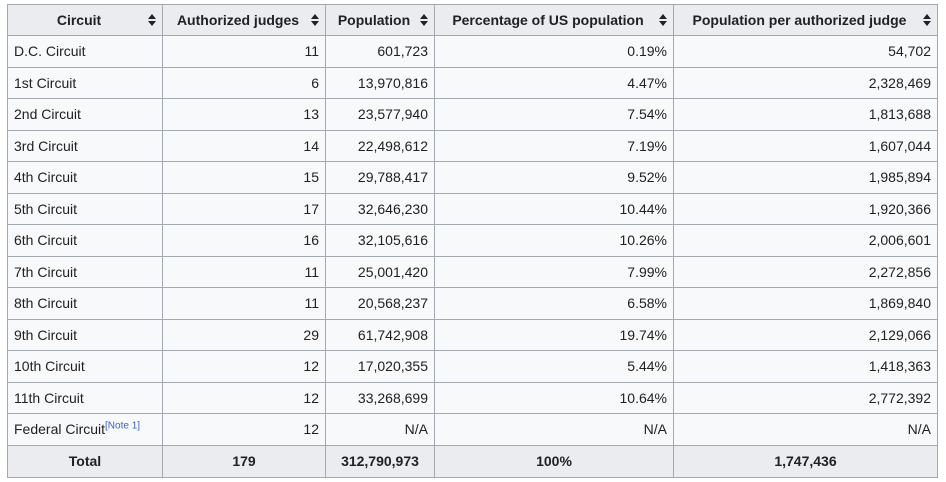 Image resolution: width=946 pixels, height=482 pixels. I want to click on circuit-name: Federal Circuit, so click(60, 429).